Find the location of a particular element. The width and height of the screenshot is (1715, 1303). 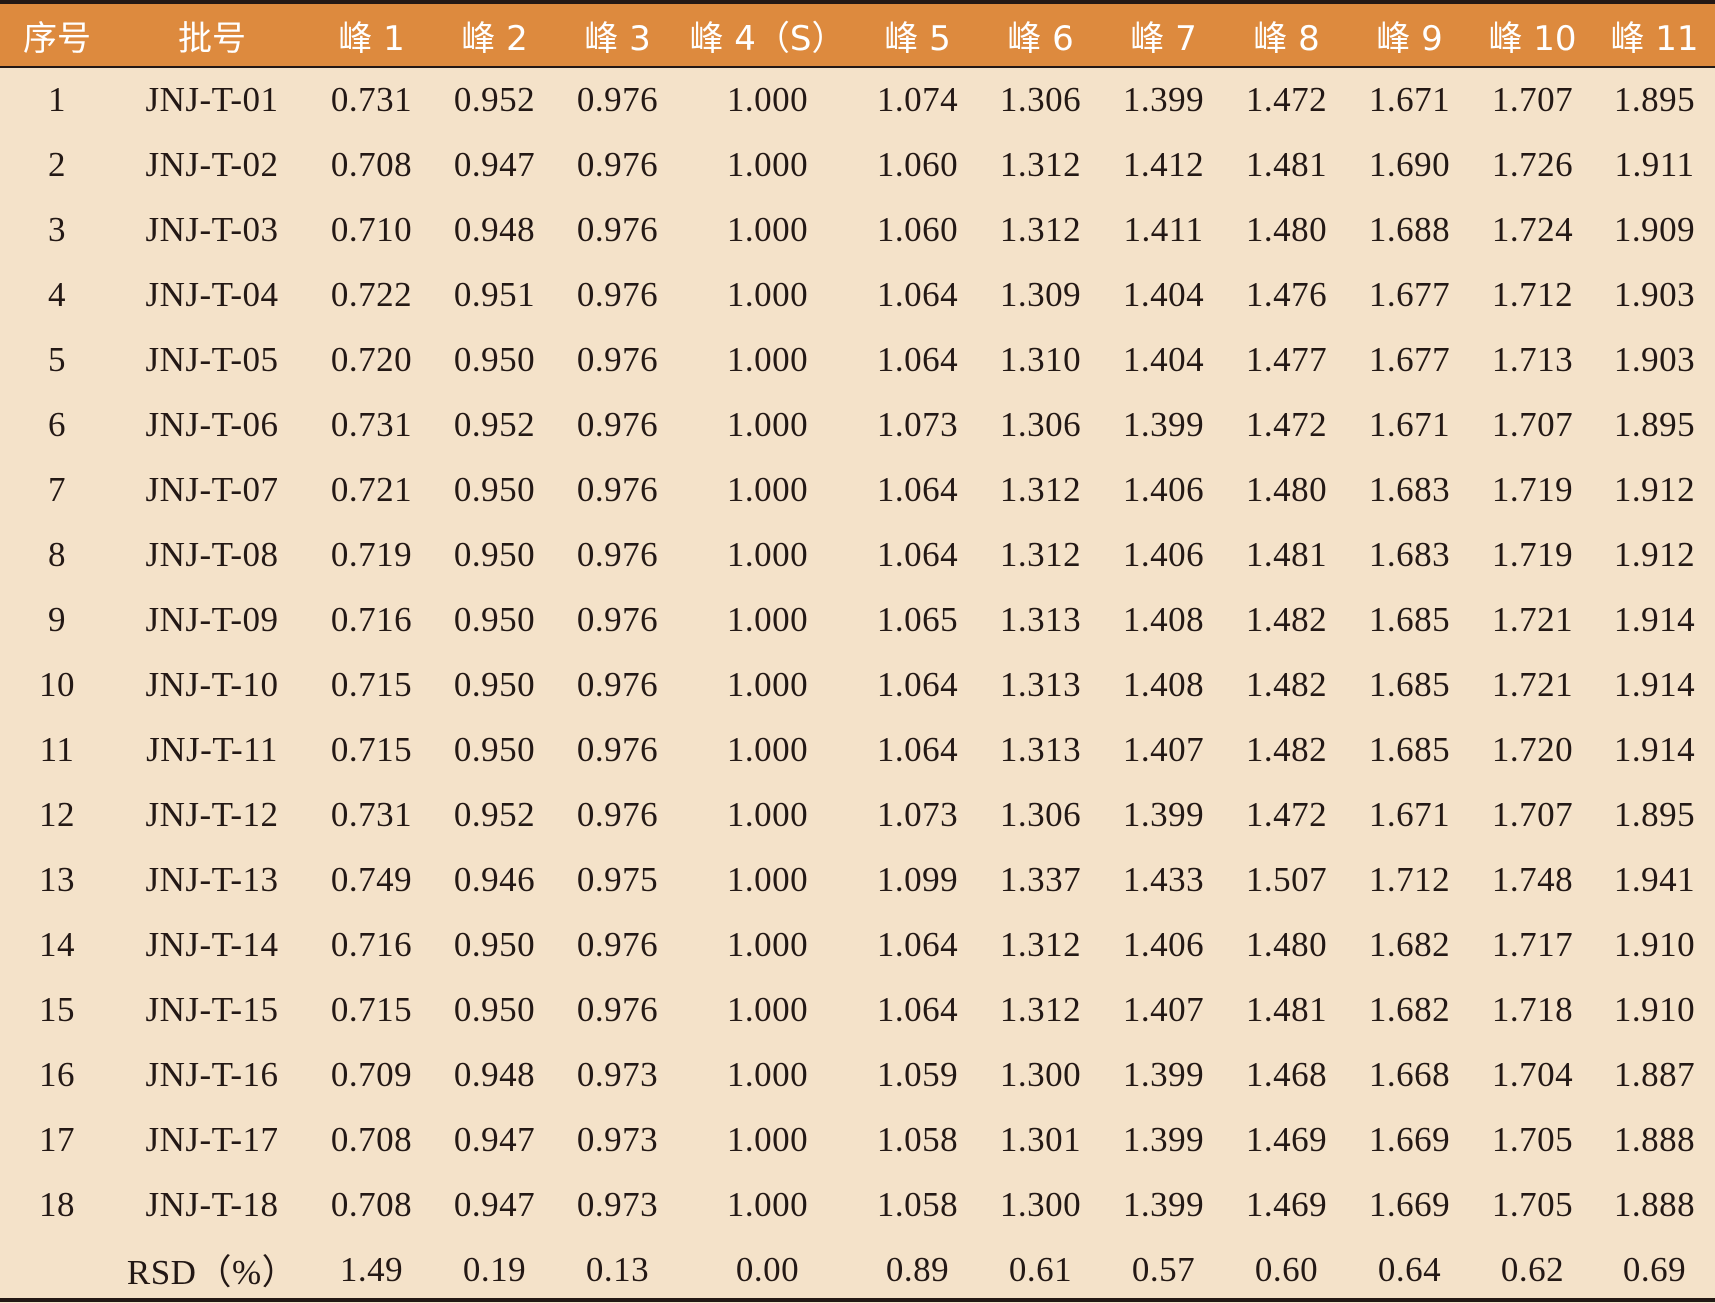

table-cell: 0.60 is located at coordinates (1286, 1269).